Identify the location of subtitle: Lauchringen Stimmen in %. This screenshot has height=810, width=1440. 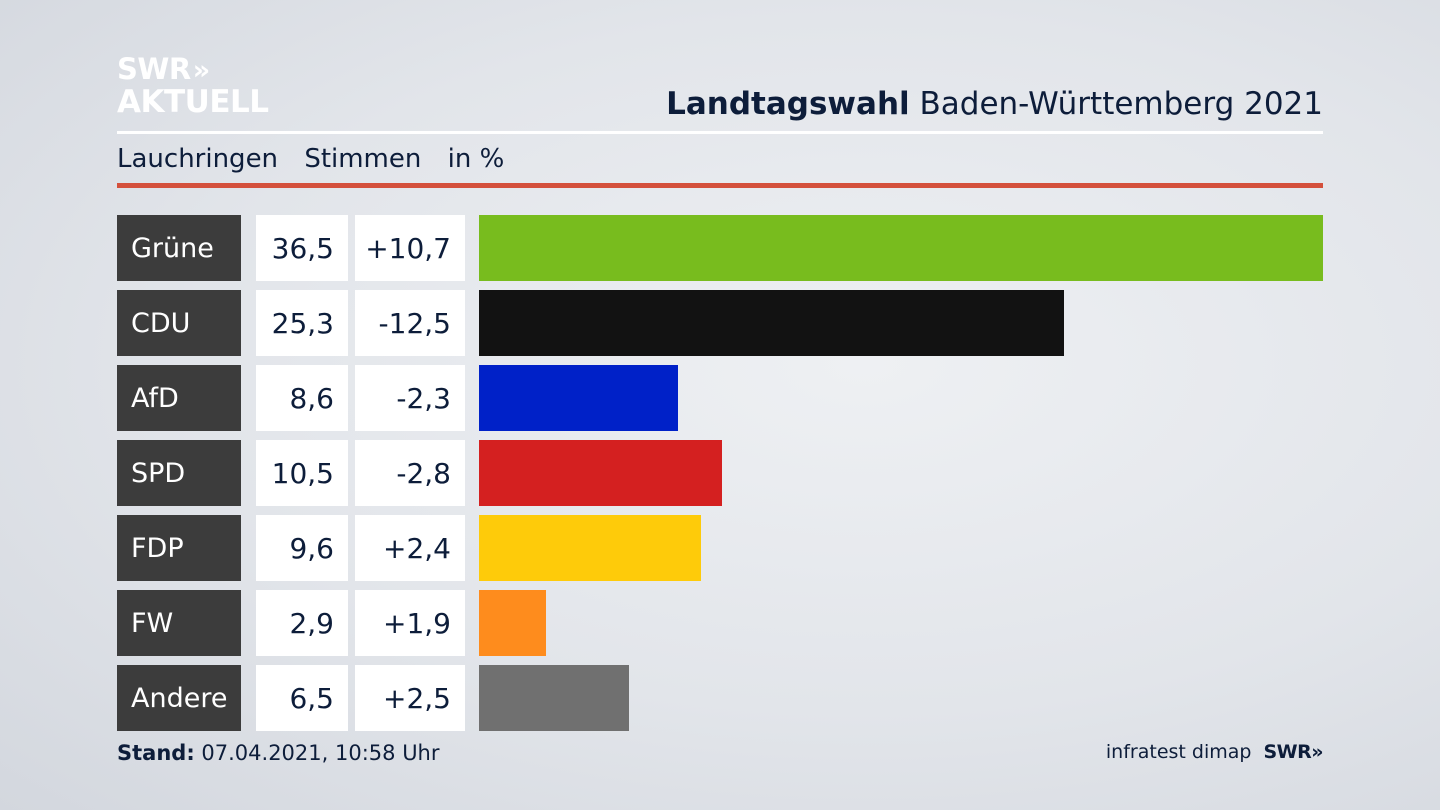
(319, 159).